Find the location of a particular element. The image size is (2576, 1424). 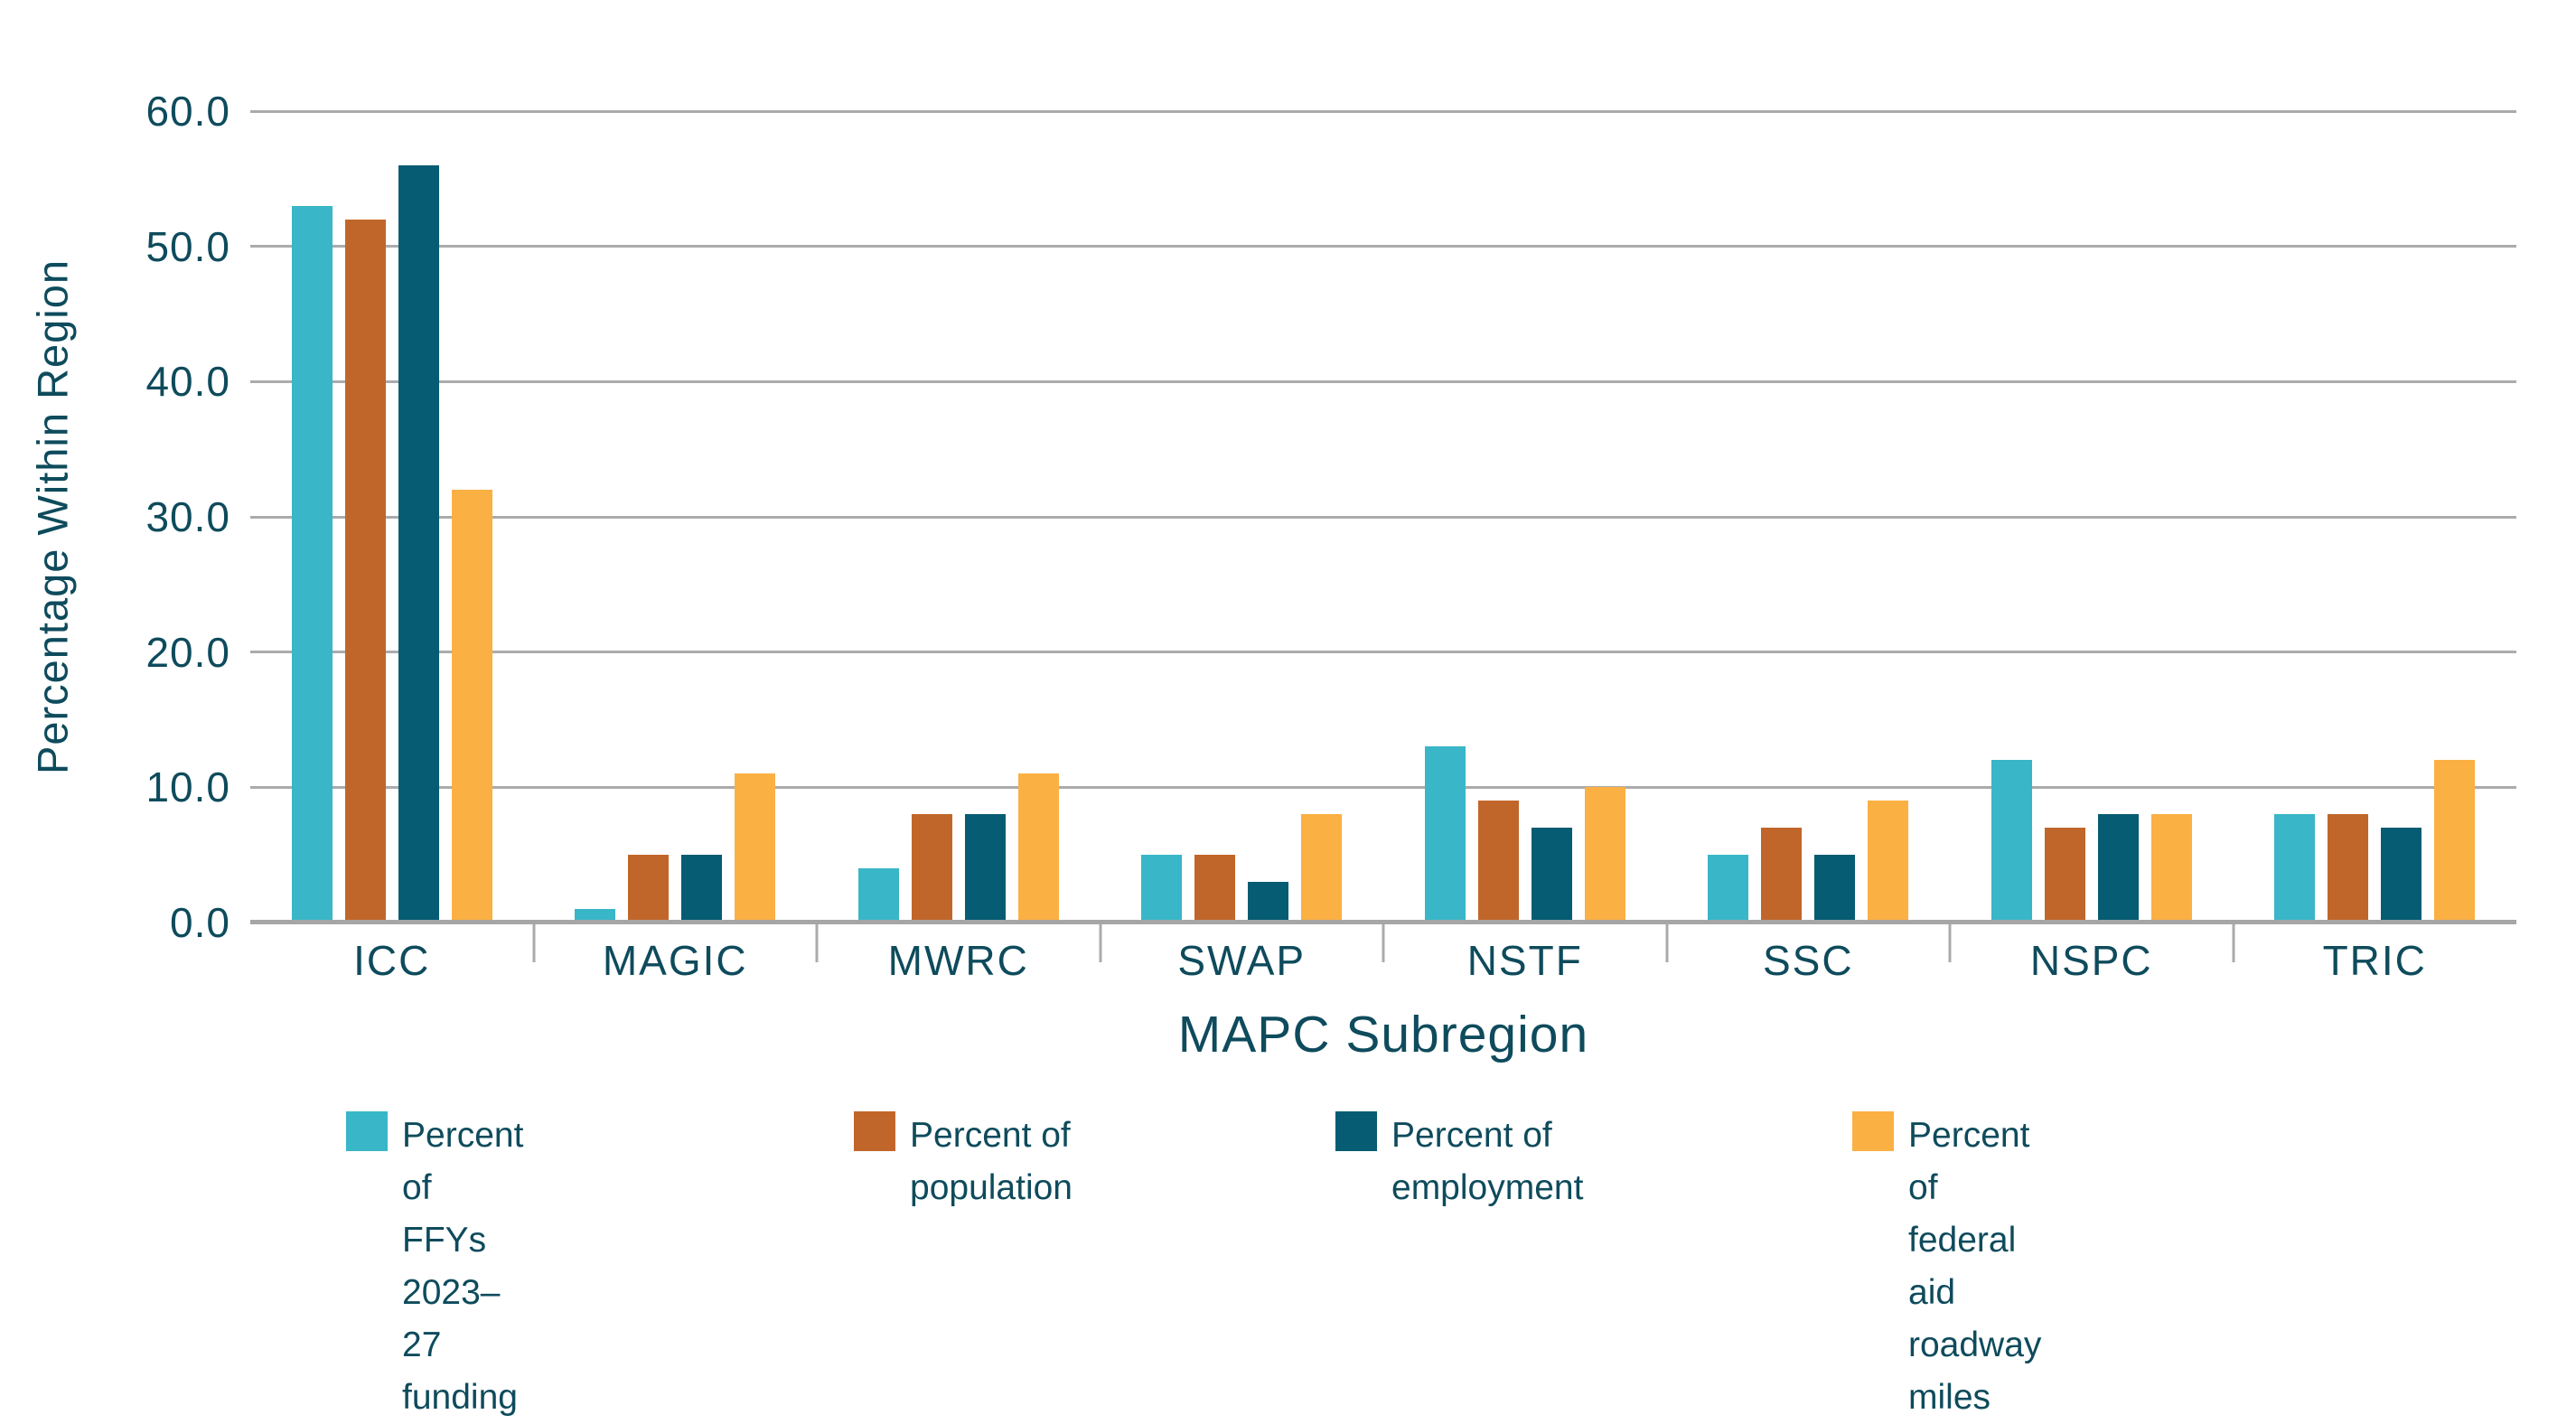

y-tick-label: 50.0 is located at coordinates (187, 246).